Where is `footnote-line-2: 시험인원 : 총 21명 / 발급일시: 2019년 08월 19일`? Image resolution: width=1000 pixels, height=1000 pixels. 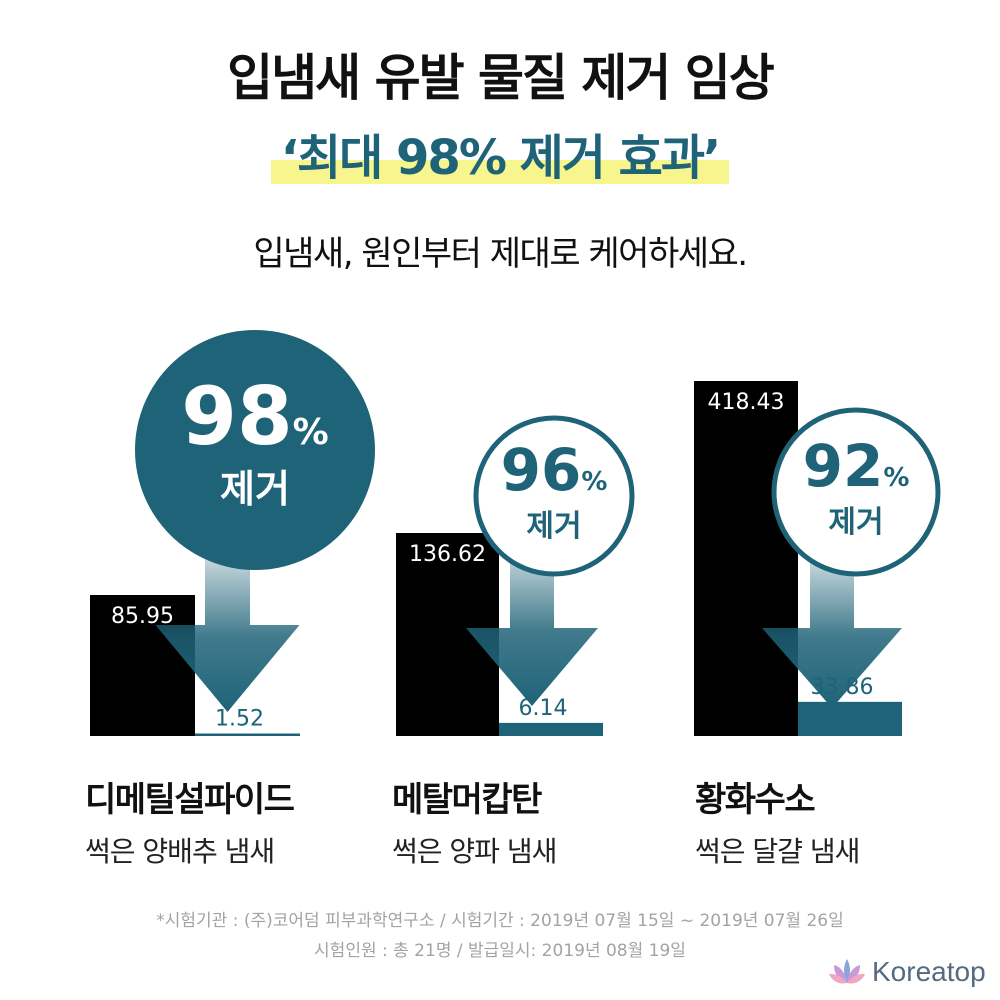 footnote-line-2: 시험인원 : 총 21명 / 발급일시: 2019년 08월 19일 is located at coordinates (500, 951).